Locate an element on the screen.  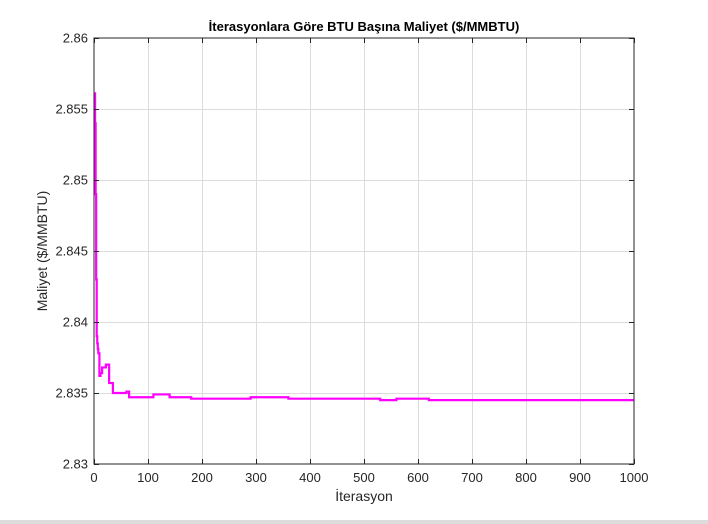
x-tick-labels: 0 100 200 300 400 500 600 700 800 900 1000 is located at coordinates (369, 477).